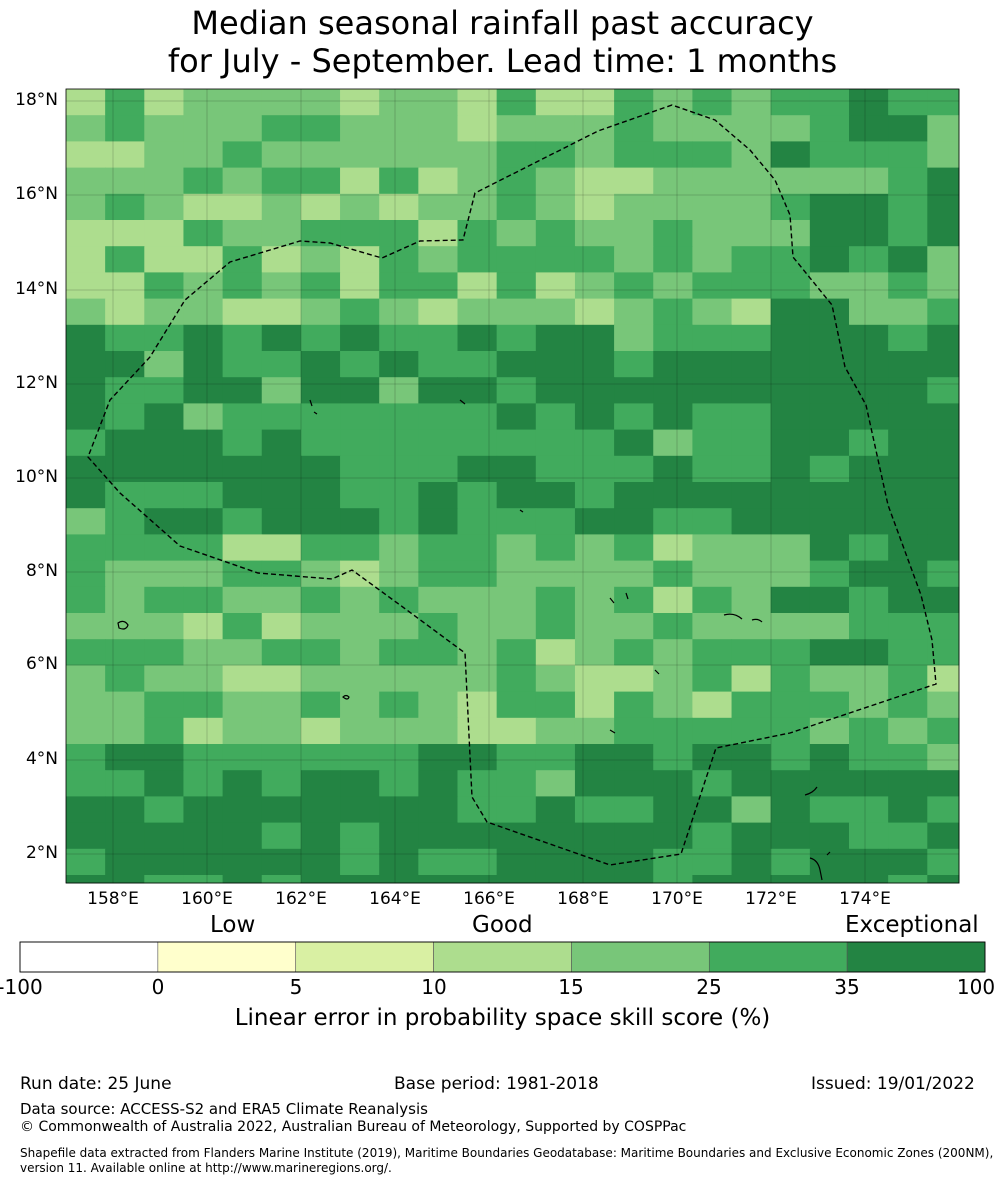  What do you see at coordinates (41, 759) in the screenshot?
I see `lat-tick-4: 4°N` at bounding box center [41, 759].